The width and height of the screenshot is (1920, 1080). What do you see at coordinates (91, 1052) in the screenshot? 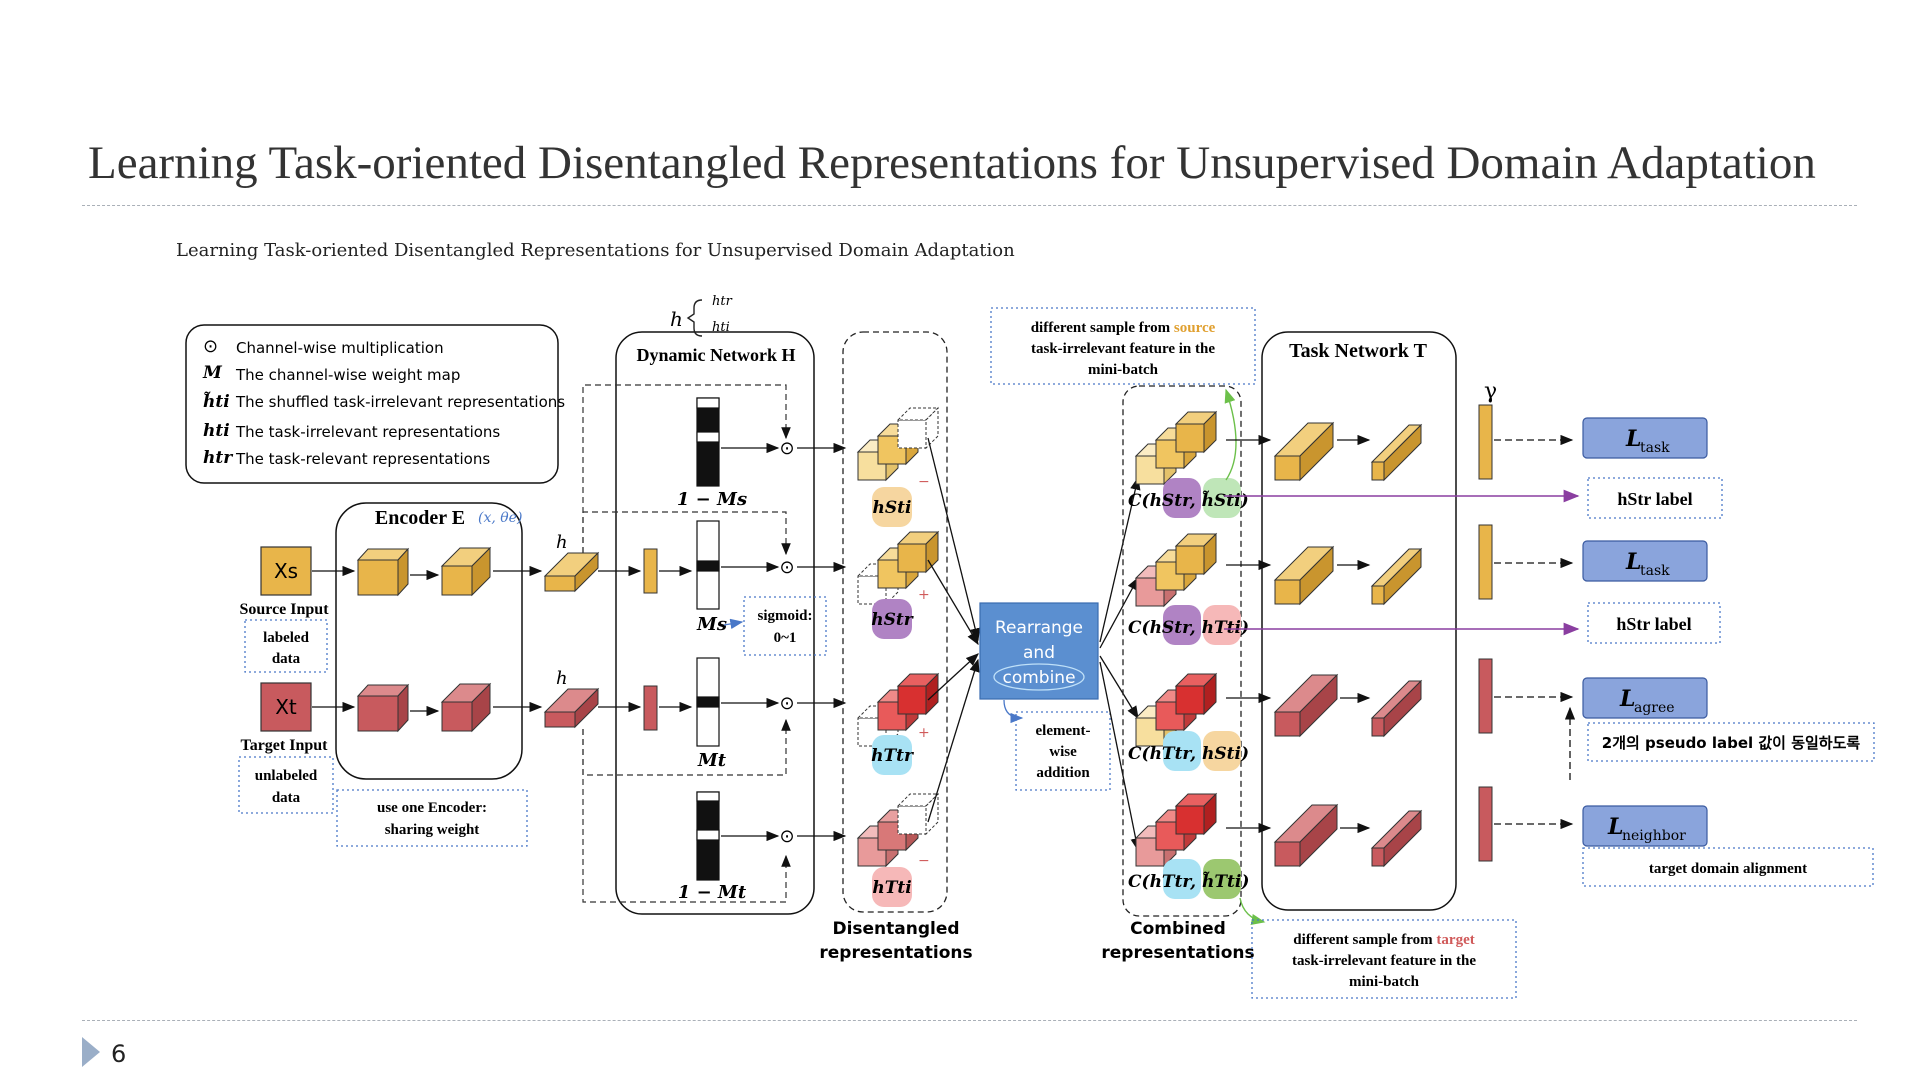
I see `page-marker-icon` at bounding box center [91, 1052].